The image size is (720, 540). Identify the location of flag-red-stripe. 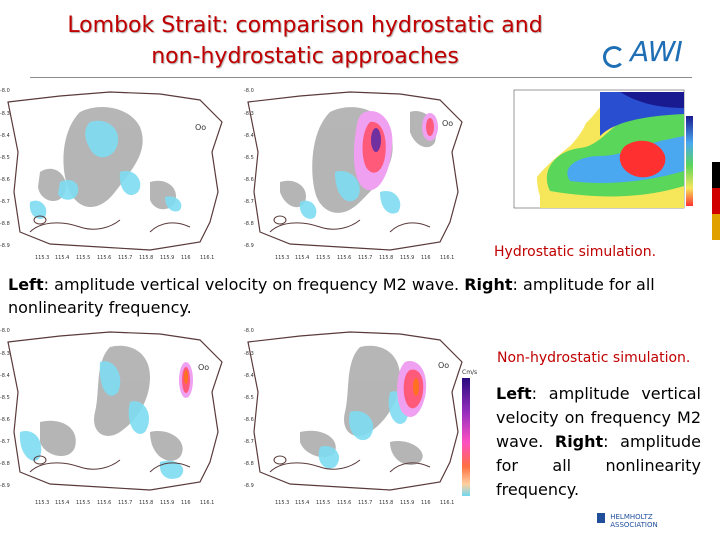
(716, 201).